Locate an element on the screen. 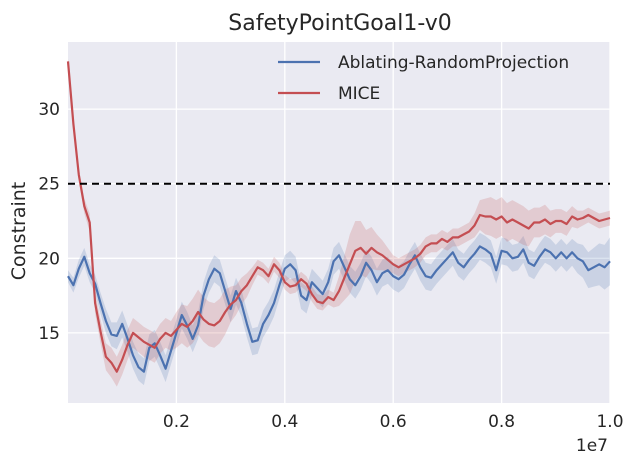 The image size is (634, 465). y-tick-label: 15 is located at coordinates (49, 334).